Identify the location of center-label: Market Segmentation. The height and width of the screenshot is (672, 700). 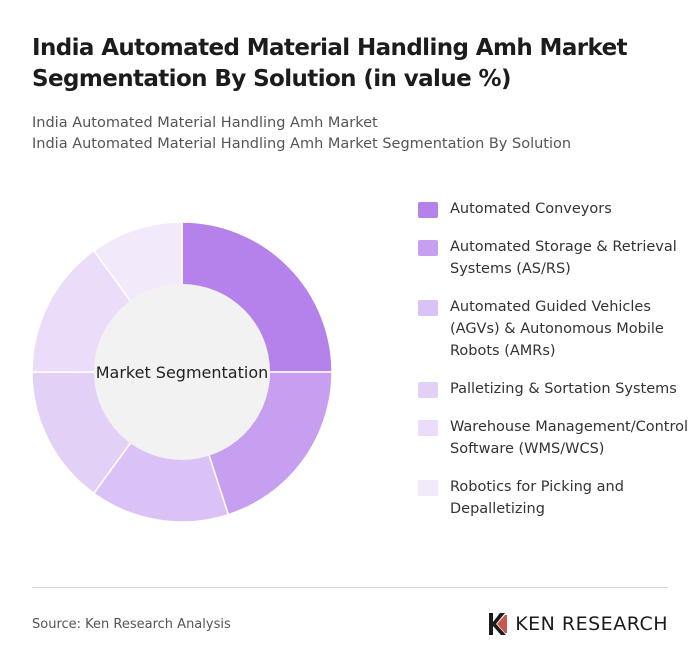
(182, 372).